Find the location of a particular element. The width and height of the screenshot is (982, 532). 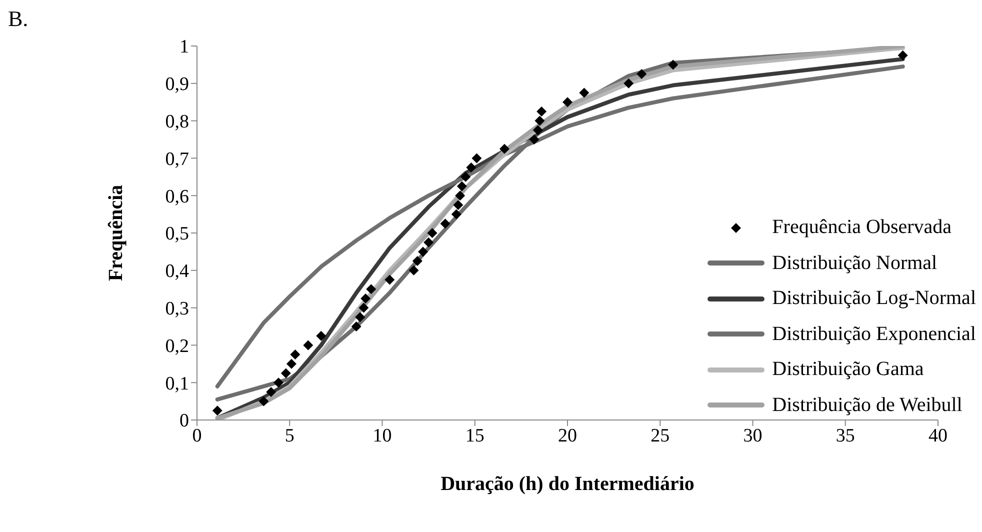

x-axis-title: Duração (h) do Intermediário is located at coordinates (567, 484).